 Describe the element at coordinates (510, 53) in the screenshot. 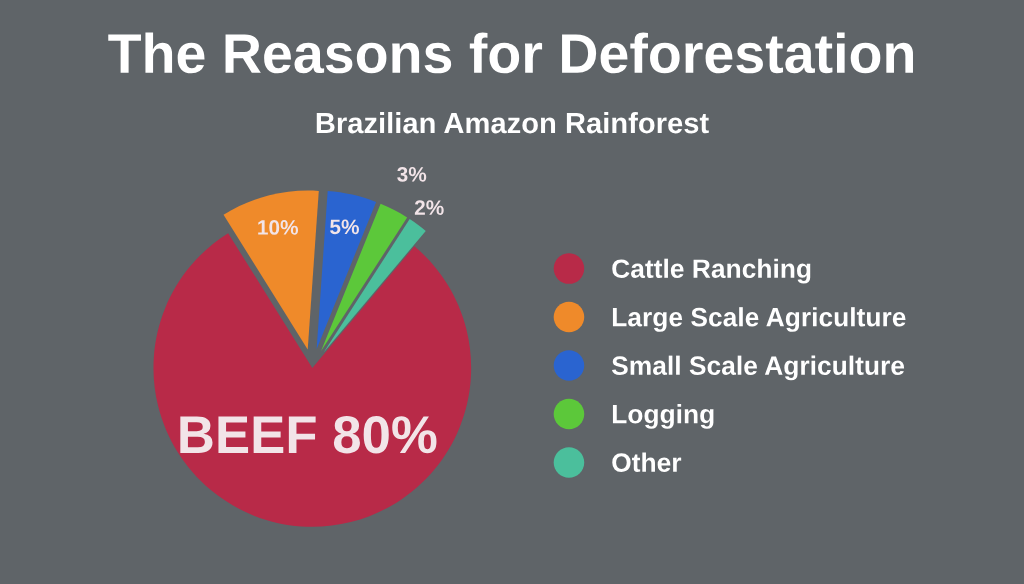

I see `chart-title: The Reasons for Deforestation` at that location.